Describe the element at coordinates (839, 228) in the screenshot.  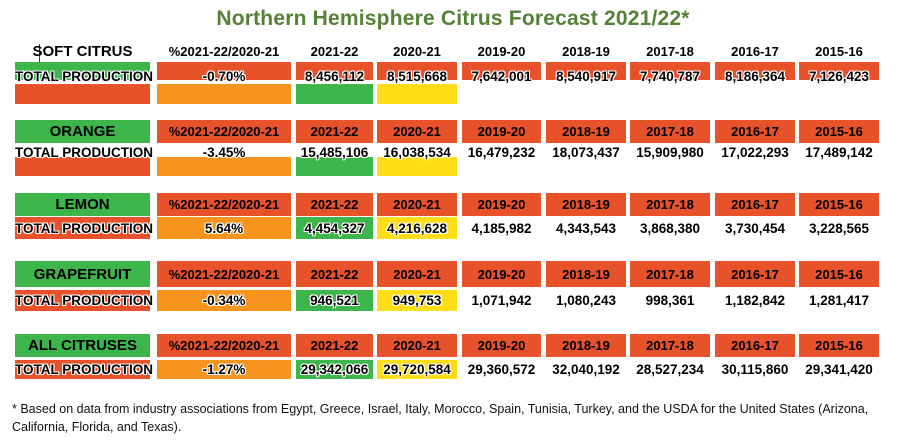
I see `value-2015-16: 3,228,565` at that location.